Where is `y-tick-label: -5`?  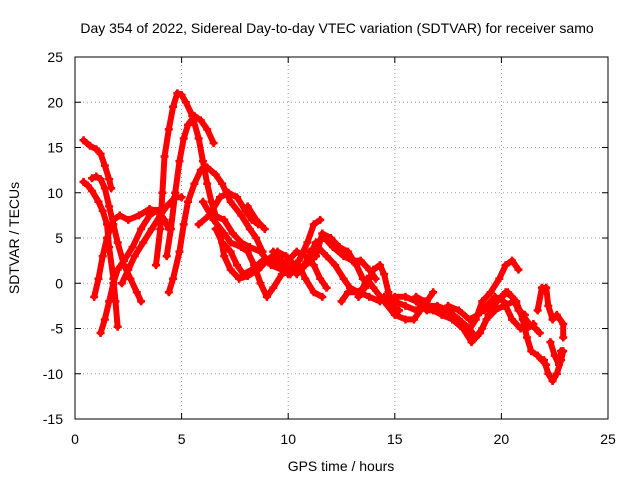 y-tick-label: -5 is located at coordinates (57, 329).